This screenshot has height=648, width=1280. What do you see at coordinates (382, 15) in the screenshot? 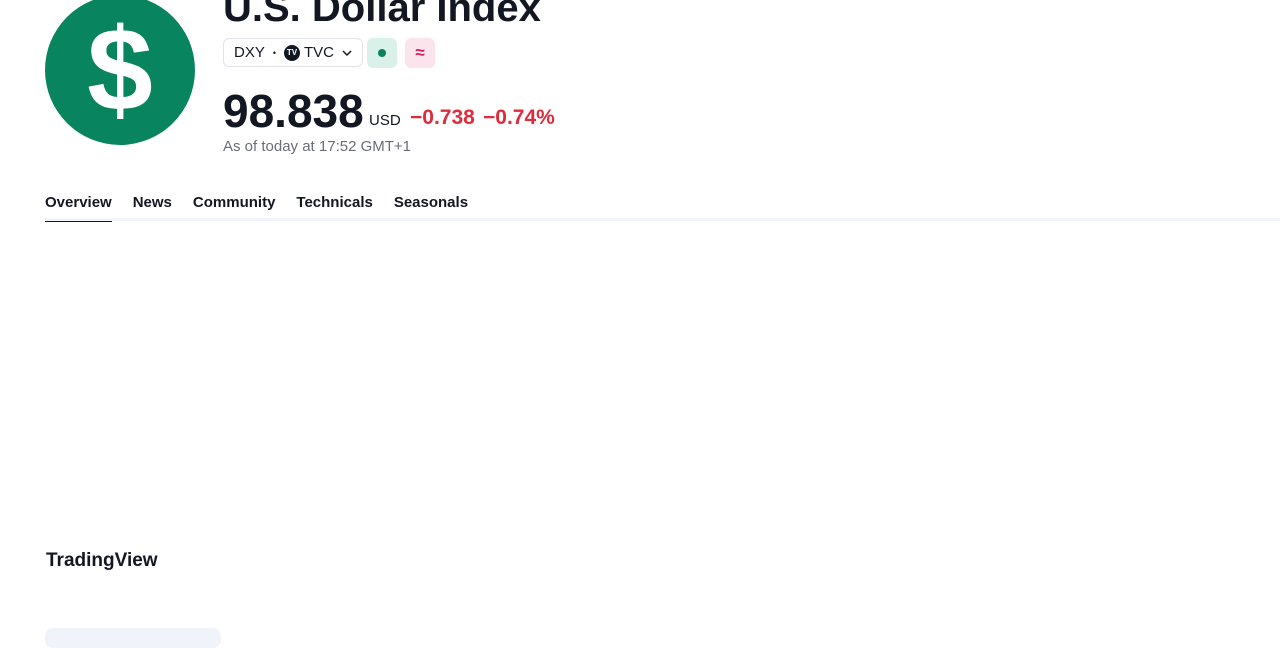
I see `title: U.S. Dollar Index` at bounding box center [382, 15].